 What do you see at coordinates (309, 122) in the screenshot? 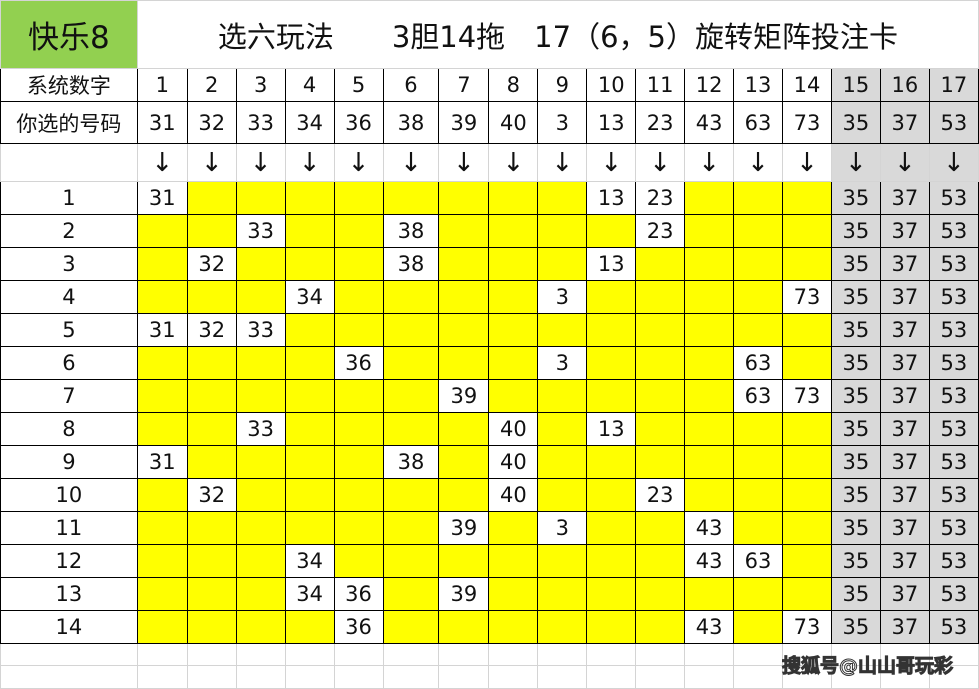
I see `chosen-number-cell: 34` at bounding box center [309, 122].